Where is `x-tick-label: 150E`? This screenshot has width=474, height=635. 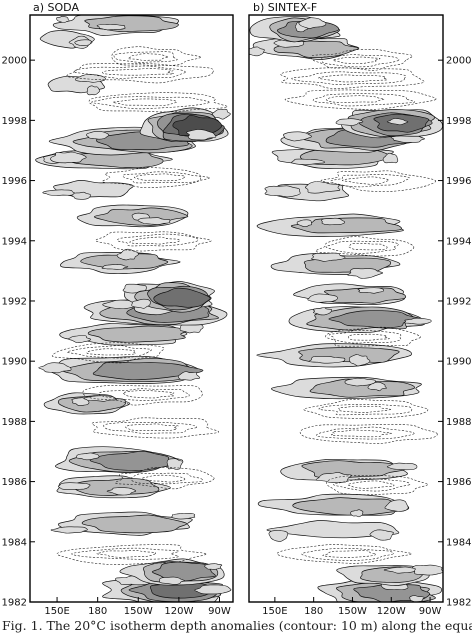
x-tick-label: 150E is located at coordinates (274, 611).